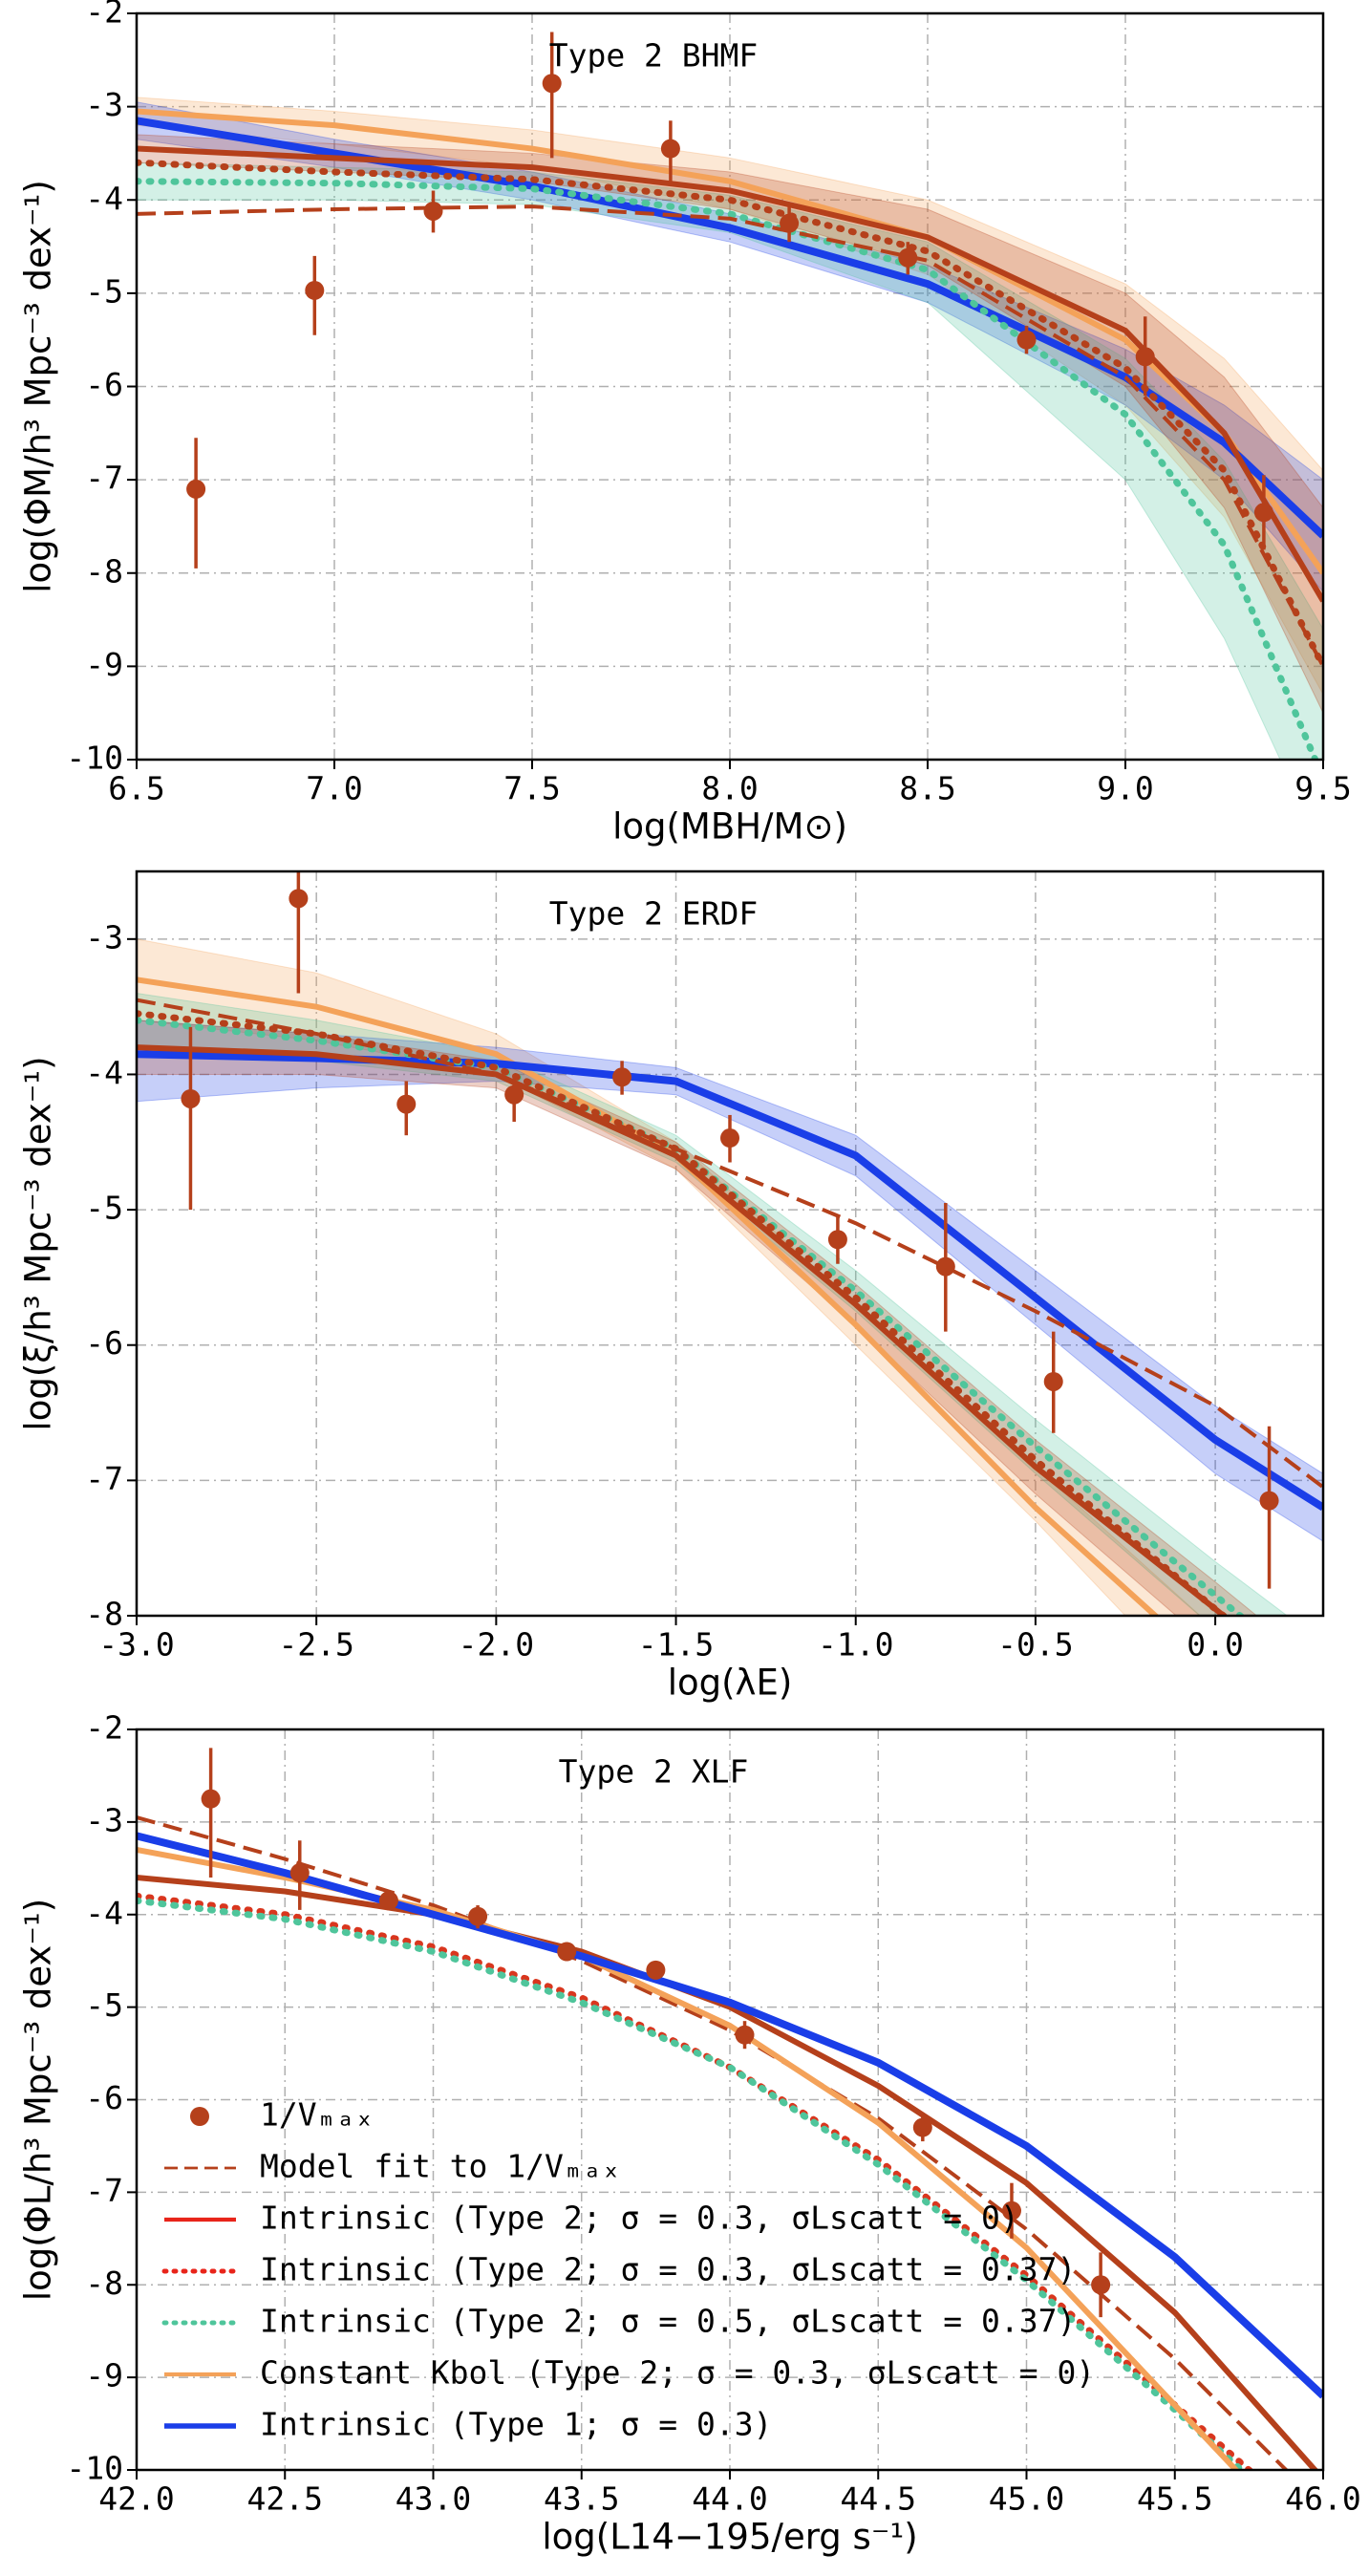  Describe the element at coordinates (730, 1683) in the screenshot. I see `x-axis-label: log(λE)` at that location.